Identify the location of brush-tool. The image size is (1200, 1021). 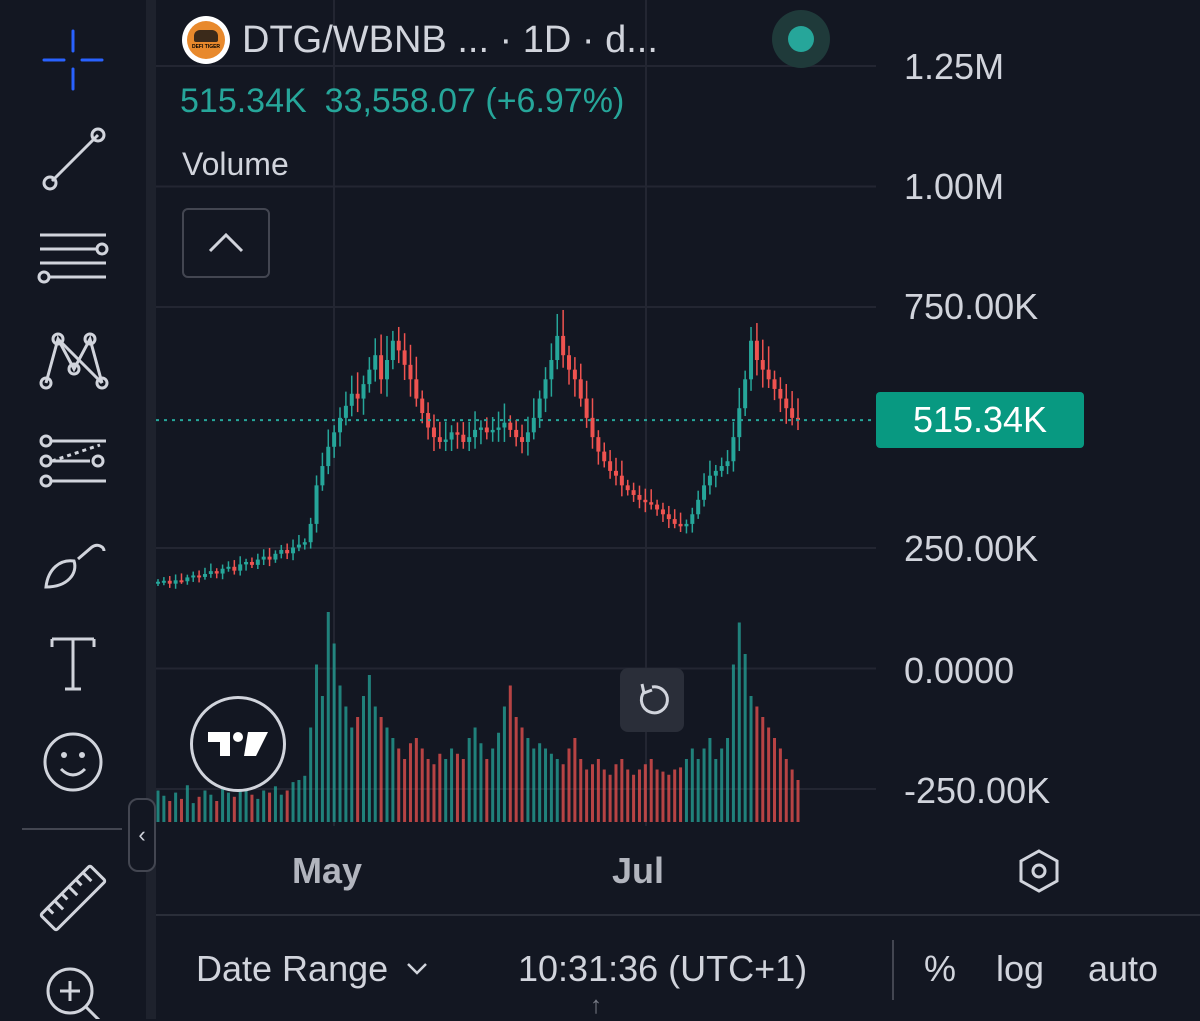
(73, 562).